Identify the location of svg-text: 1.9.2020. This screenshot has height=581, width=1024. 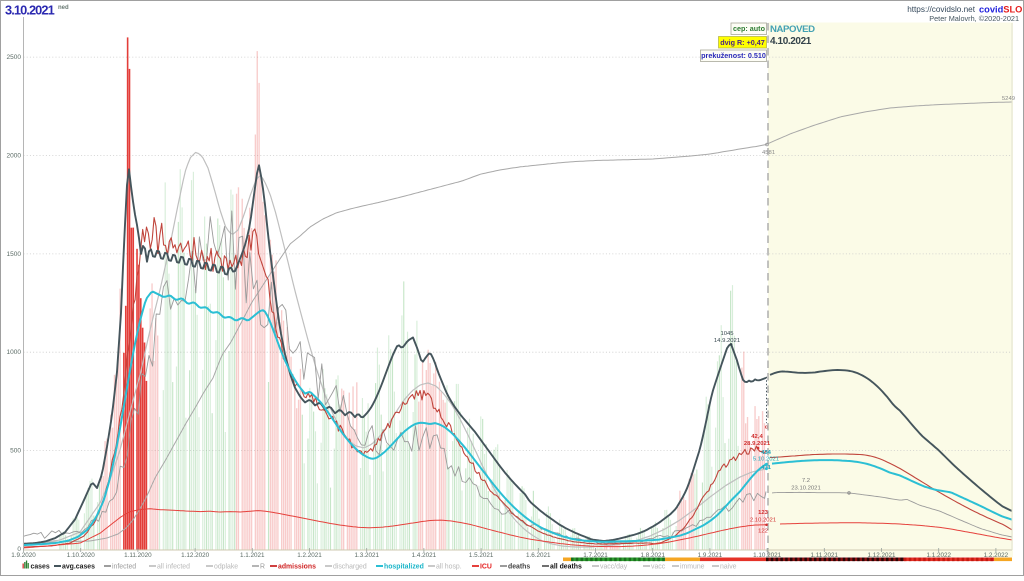
(23, 555).